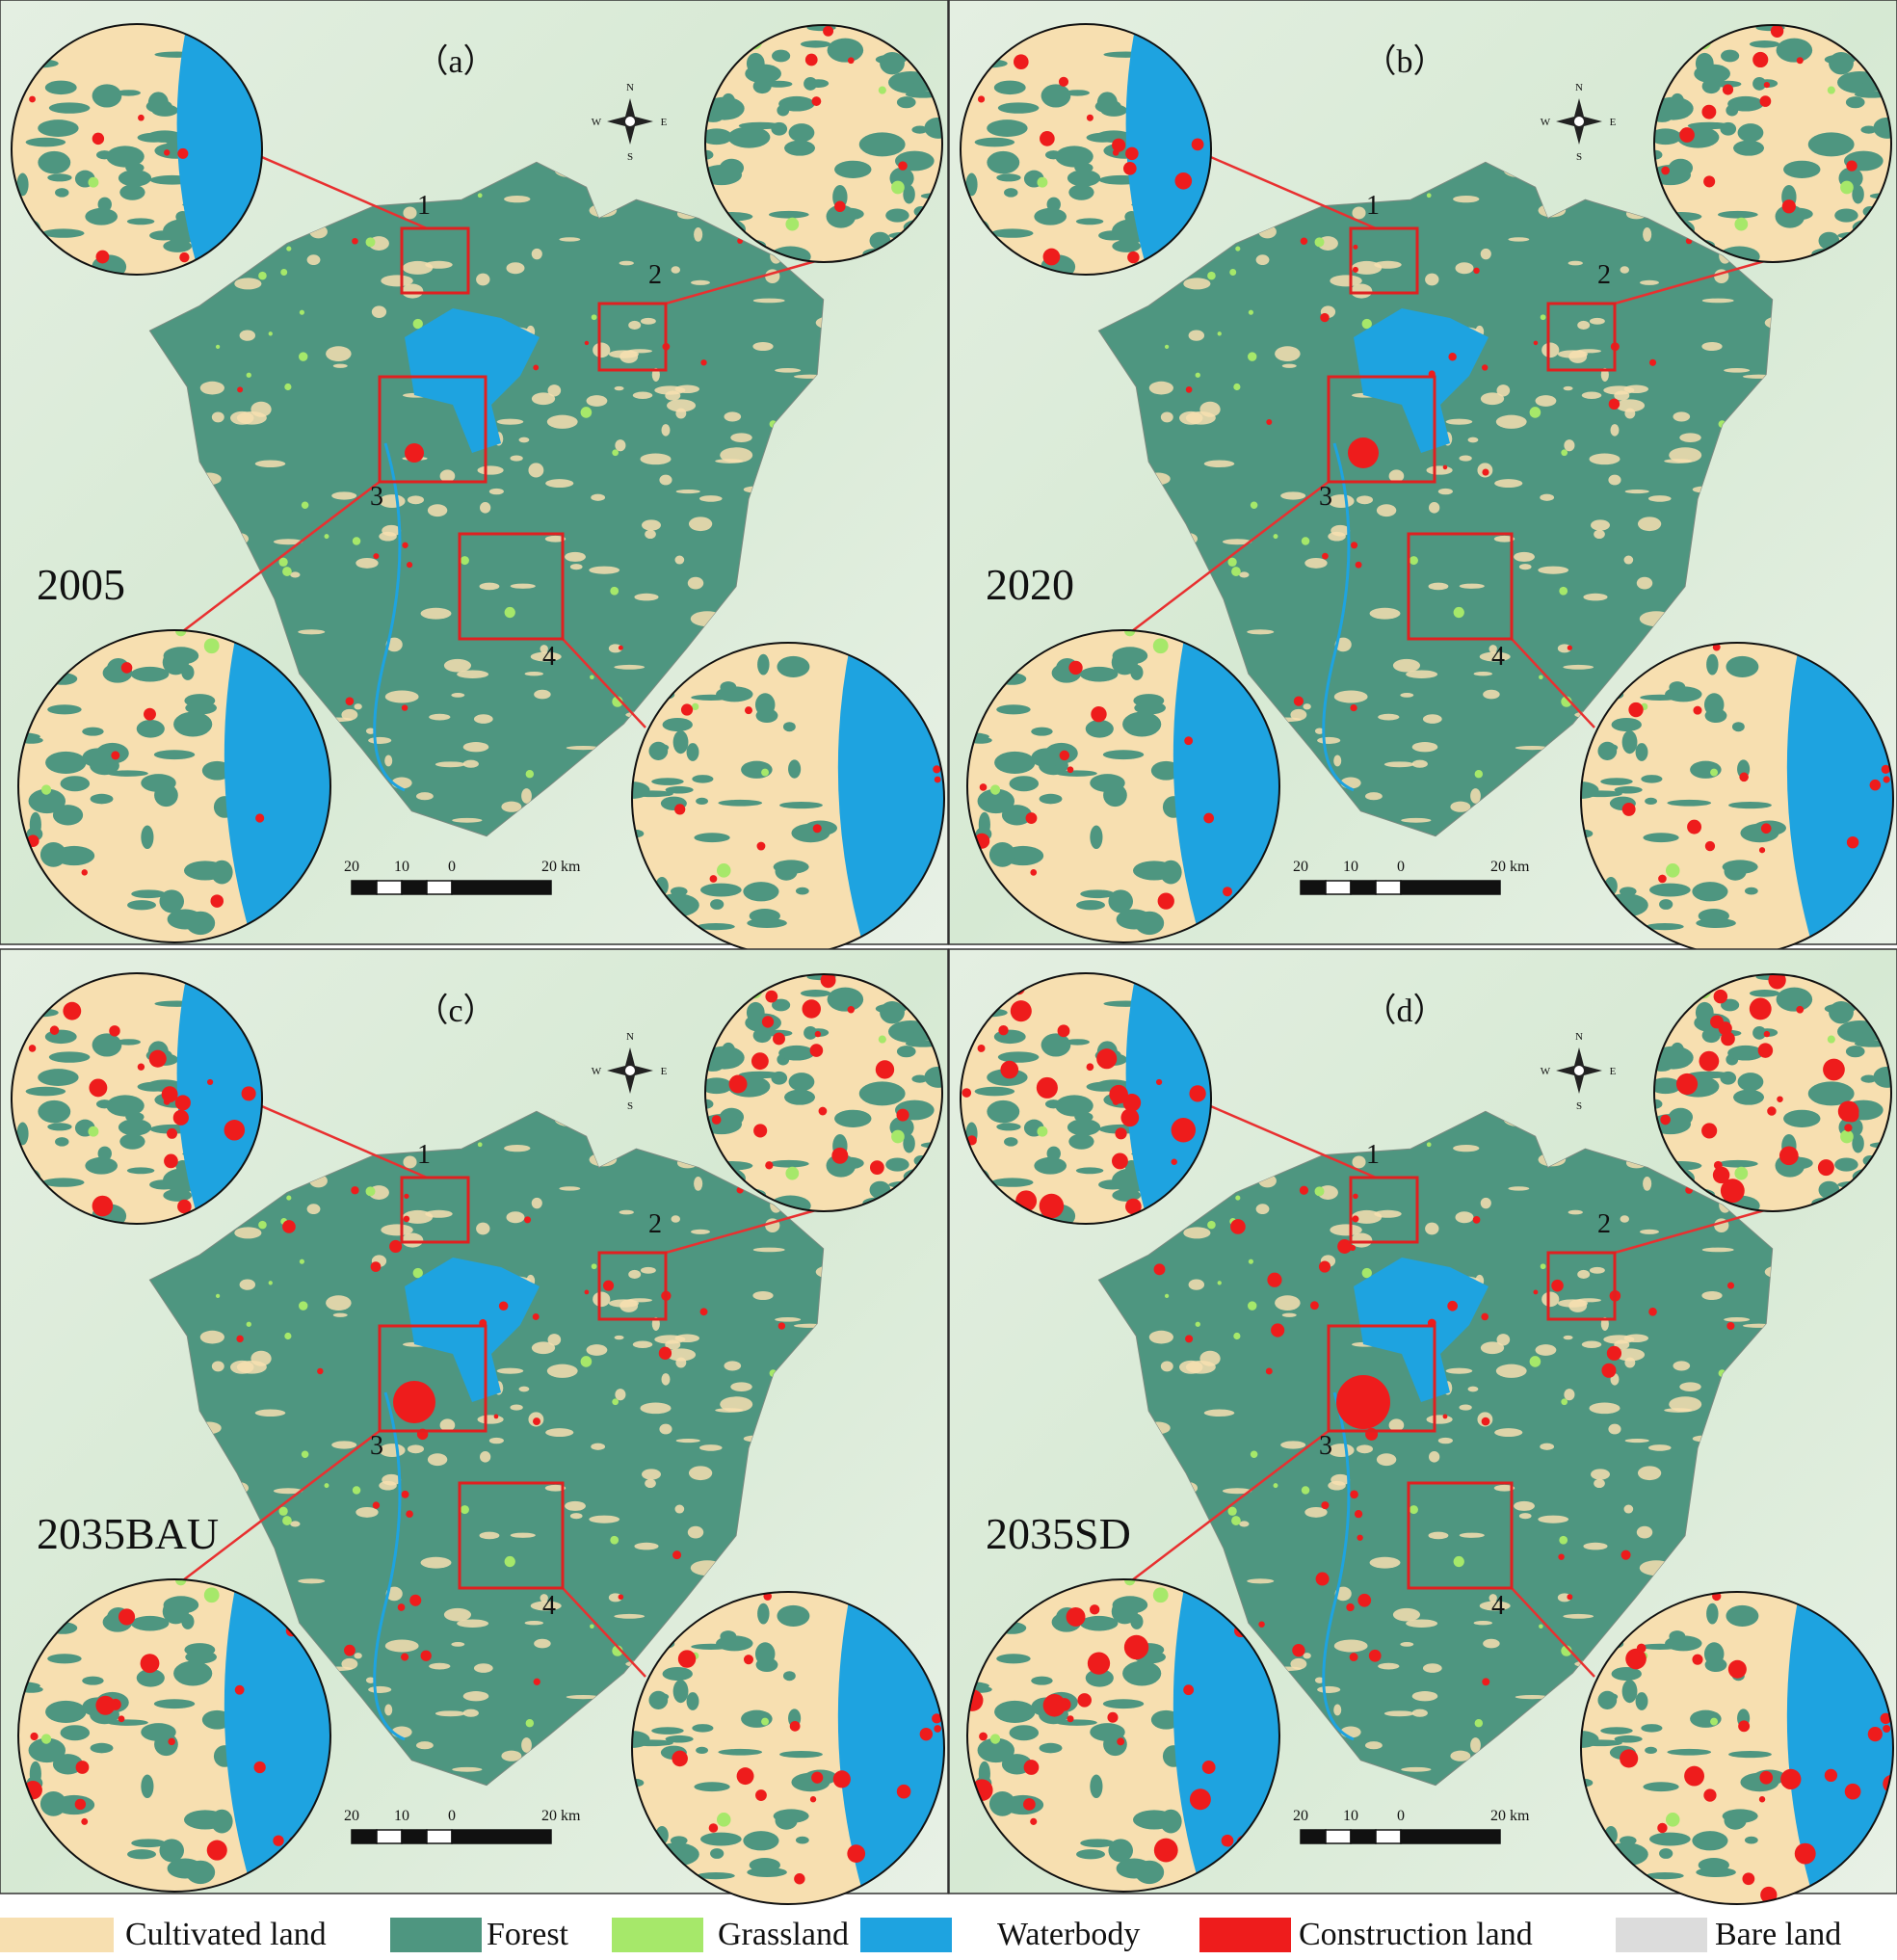 This screenshot has height=1960, width=1897. Describe the element at coordinates (137, 1098) in the screenshot. I see `inset-border` at that location.